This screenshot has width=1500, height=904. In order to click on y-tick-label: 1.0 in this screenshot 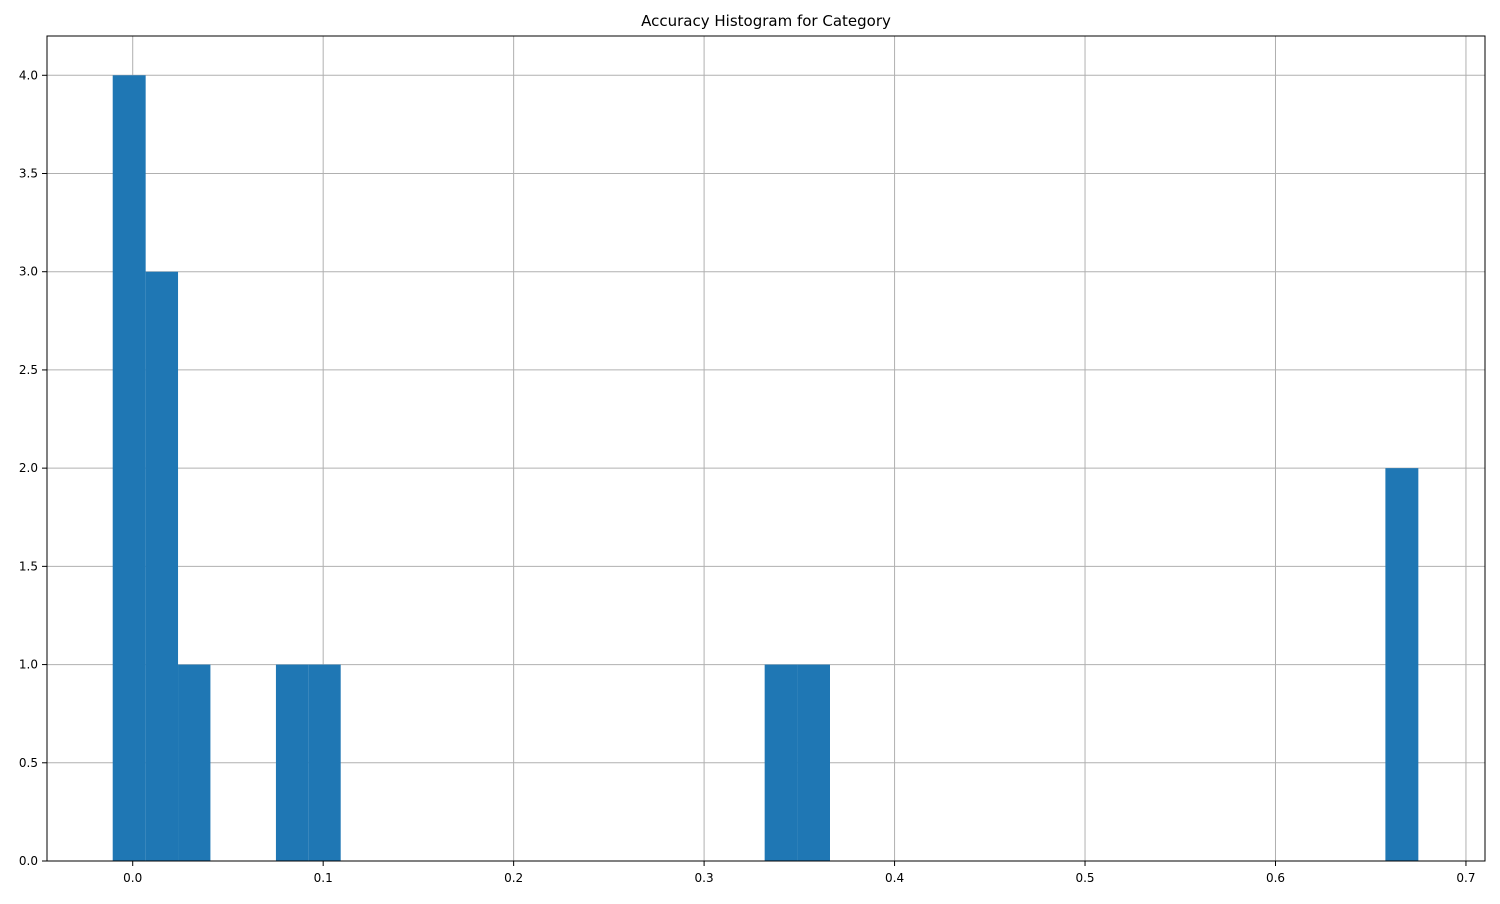, I will do `click(28, 665)`.